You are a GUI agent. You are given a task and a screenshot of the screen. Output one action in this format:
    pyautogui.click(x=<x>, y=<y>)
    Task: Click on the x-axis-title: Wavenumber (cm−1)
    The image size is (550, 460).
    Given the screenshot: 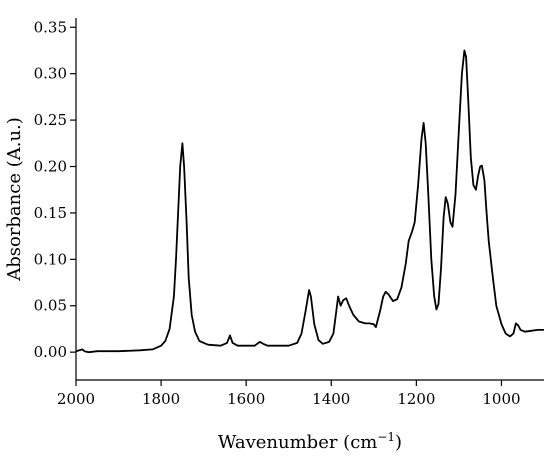 What is the action you would take?
    pyautogui.click(x=310, y=441)
    